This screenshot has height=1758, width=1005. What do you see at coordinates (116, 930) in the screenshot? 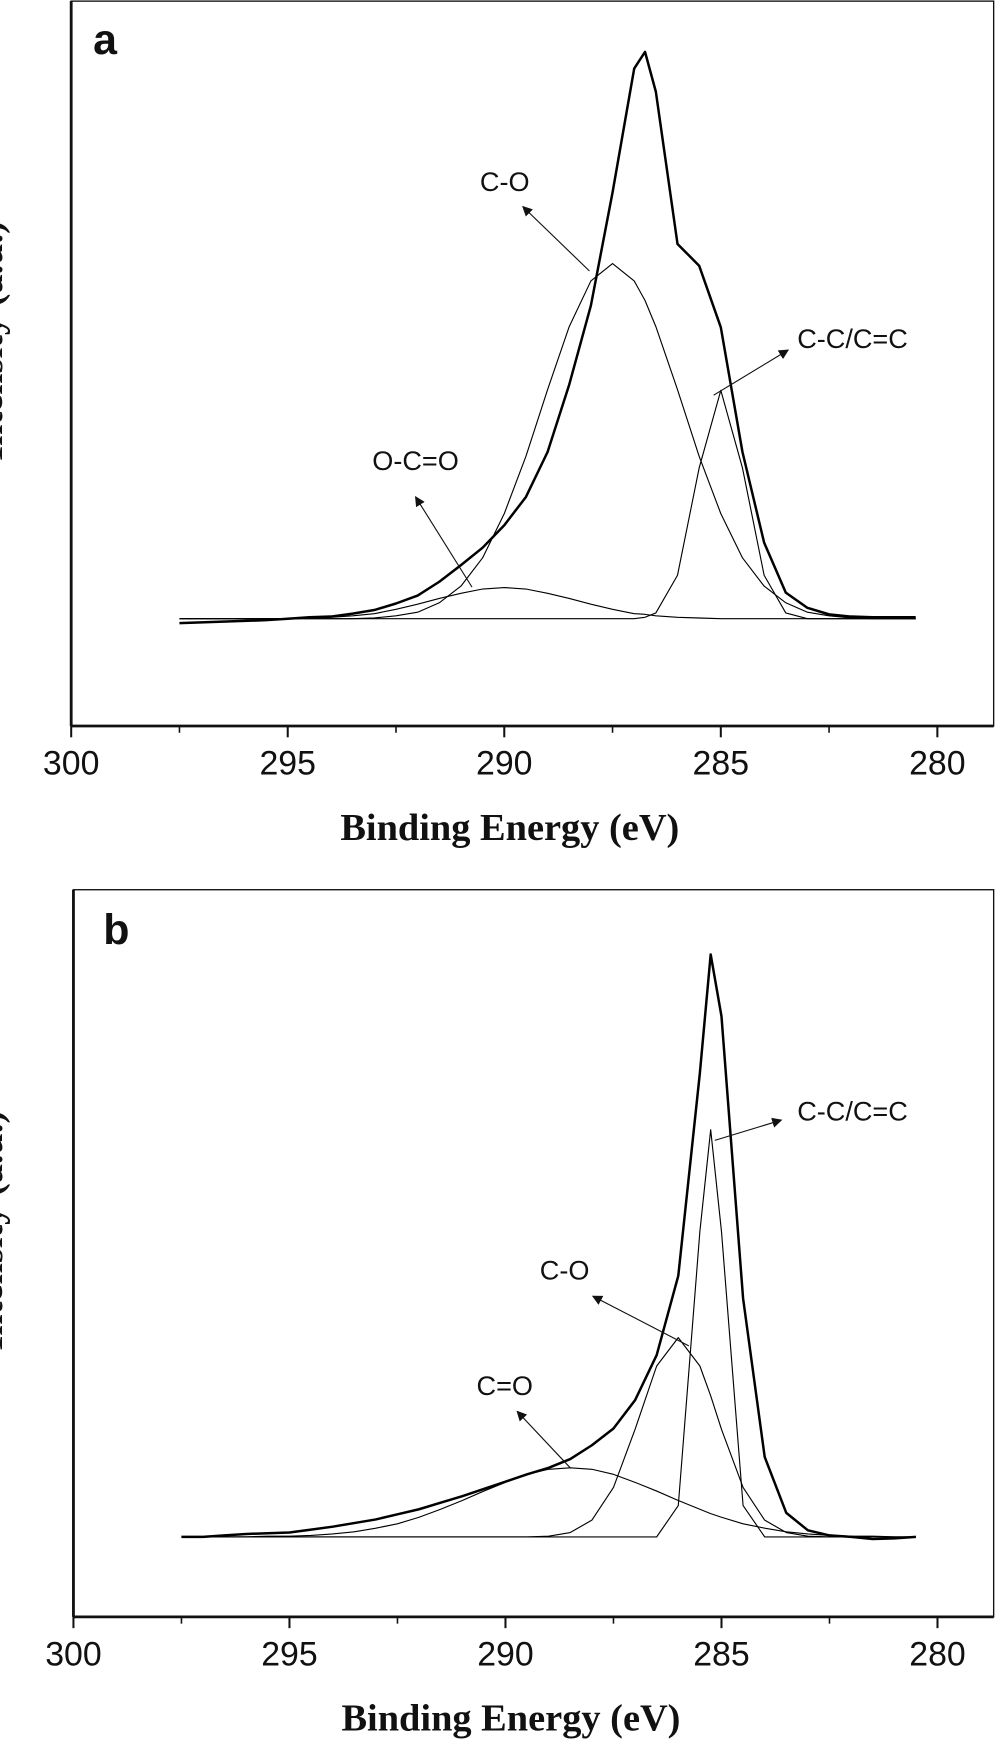
I see `panel-label: b` at bounding box center [116, 930].